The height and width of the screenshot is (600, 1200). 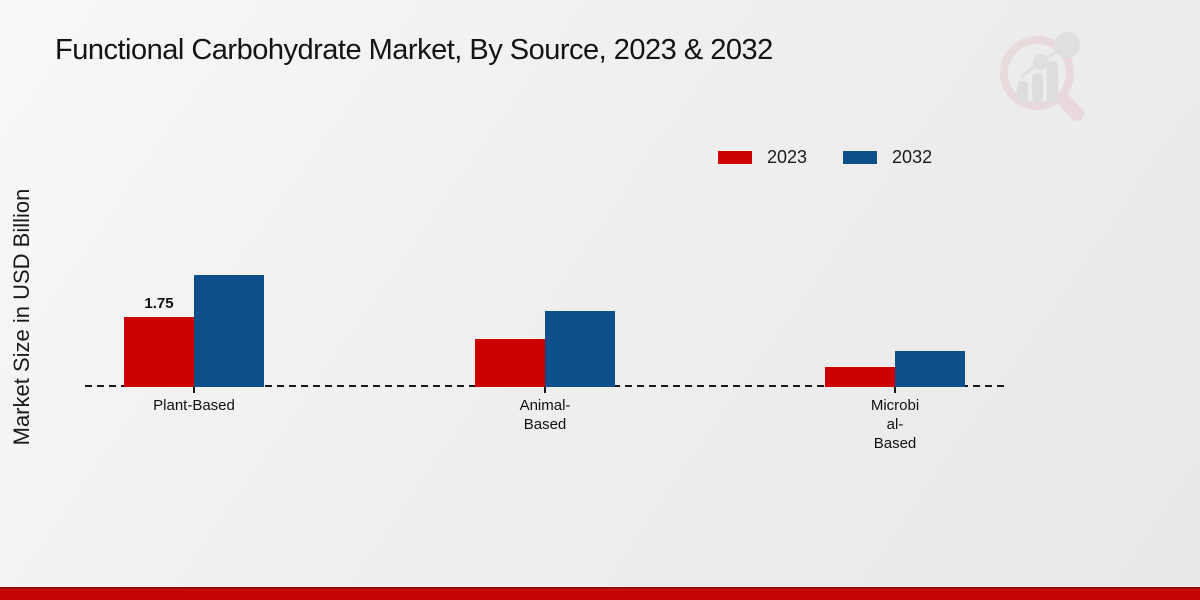 What do you see at coordinates (580, 349) in the screenshot?
I see `bar-2032-Animal-Based` at bounding box center [580, 349].